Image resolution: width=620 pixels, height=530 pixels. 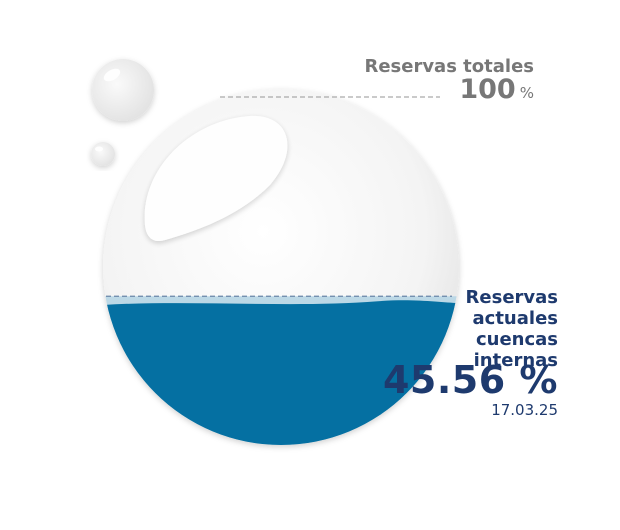 What do you see at coordinates (524, 410) in the screenshot?
I see `current-reserves-date: 17.03.25` at bounding box center [524, 410].